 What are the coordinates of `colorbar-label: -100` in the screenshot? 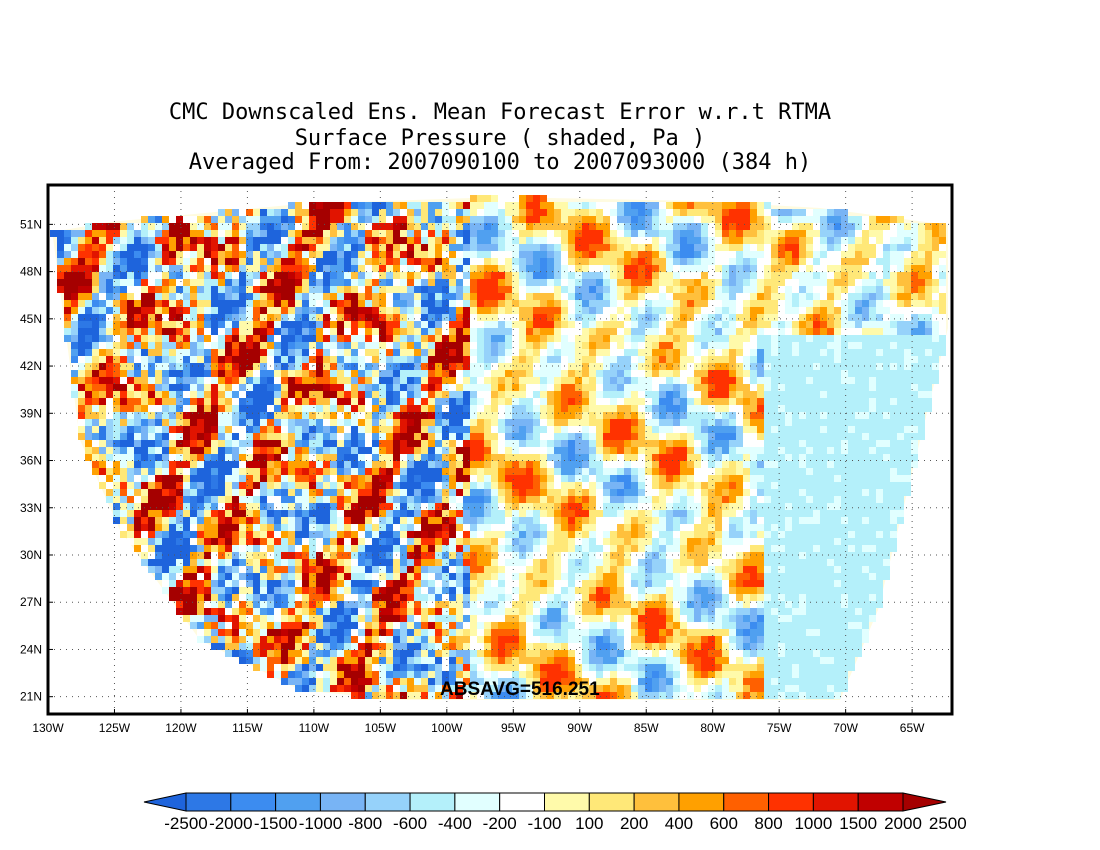 It's located at (544, 823).